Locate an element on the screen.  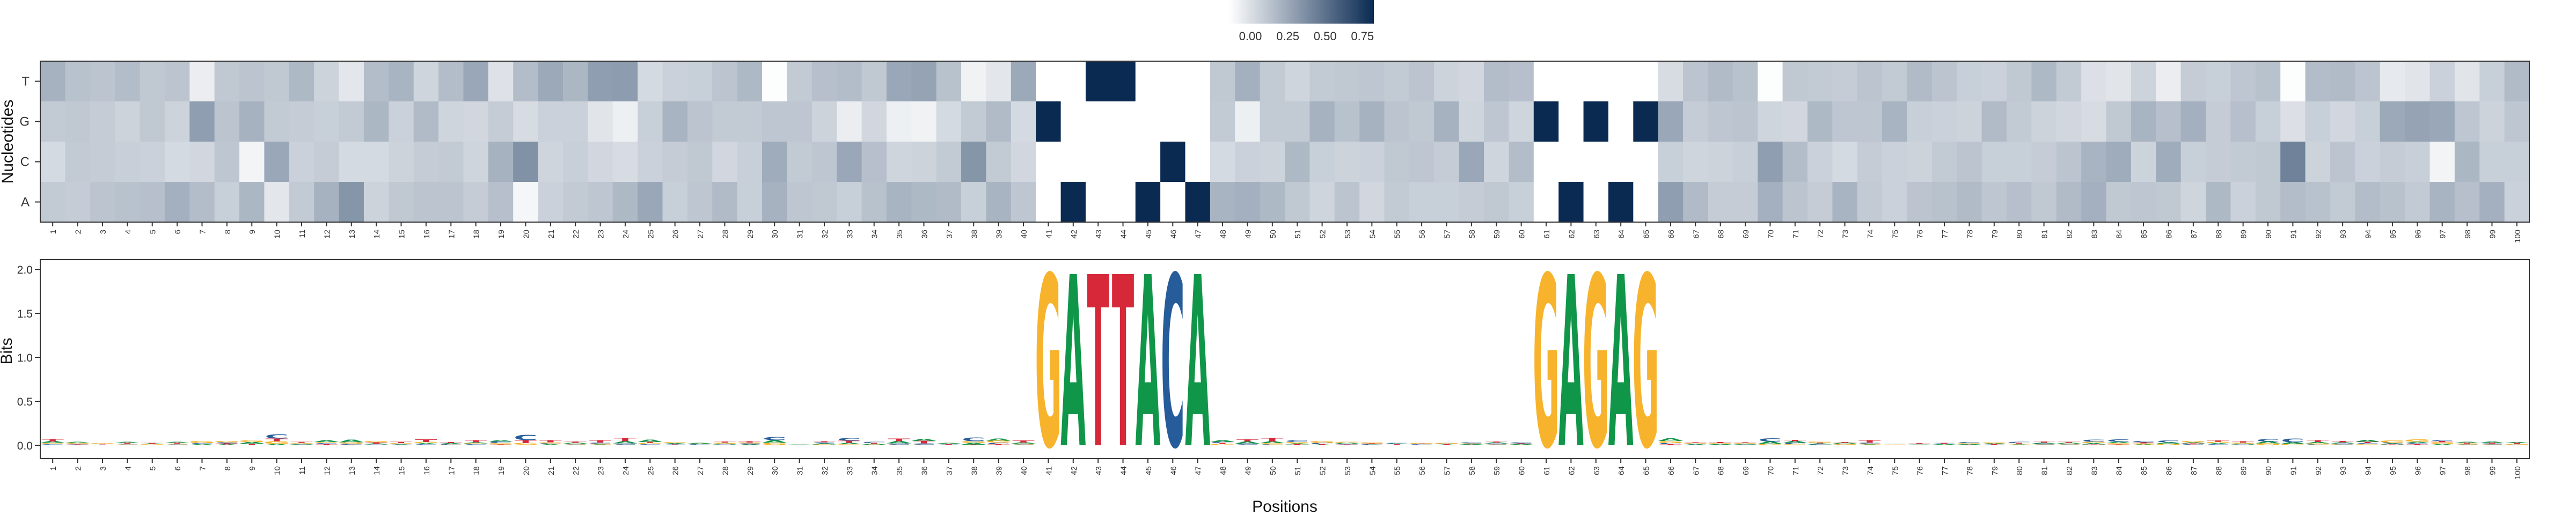
logo-x-tick-label: 22 is located at coordinates (576, 471).